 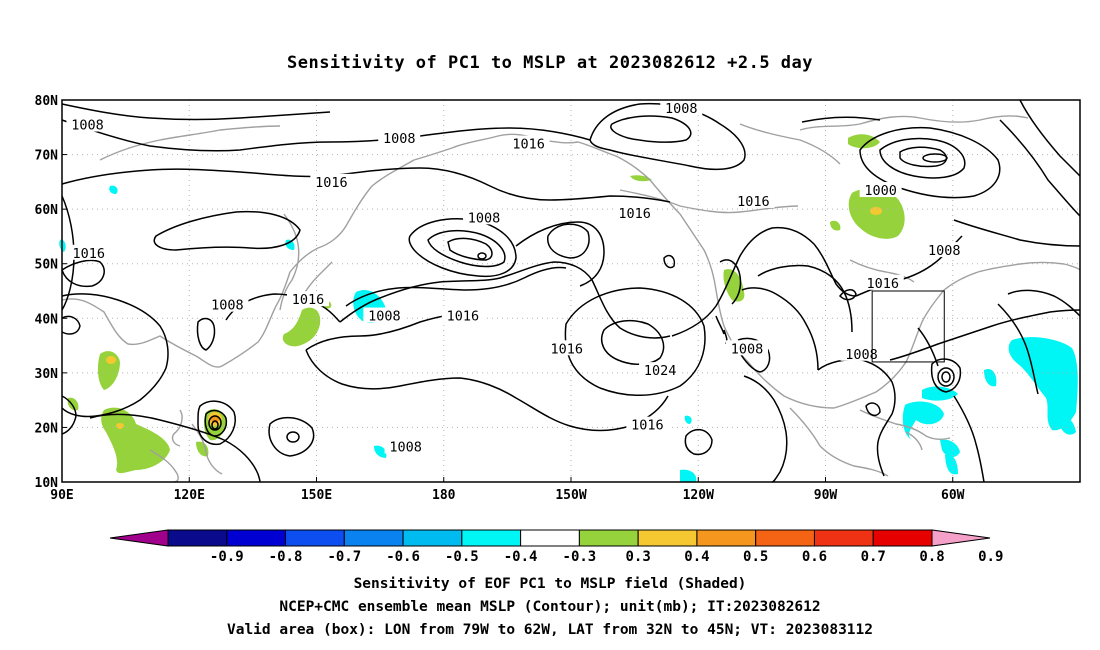 I want to click on colorbar-arrow-right, so click(x=961, y=538).